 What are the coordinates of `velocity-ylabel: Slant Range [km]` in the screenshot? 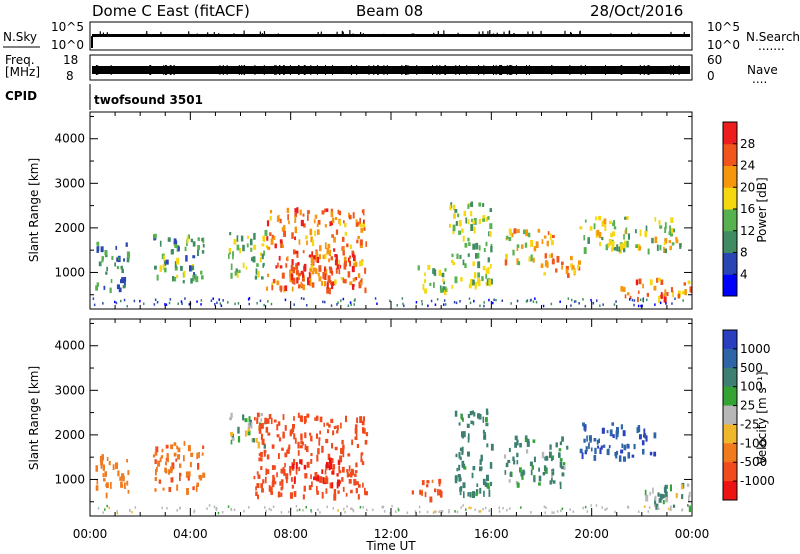 It's located at (34, 418).